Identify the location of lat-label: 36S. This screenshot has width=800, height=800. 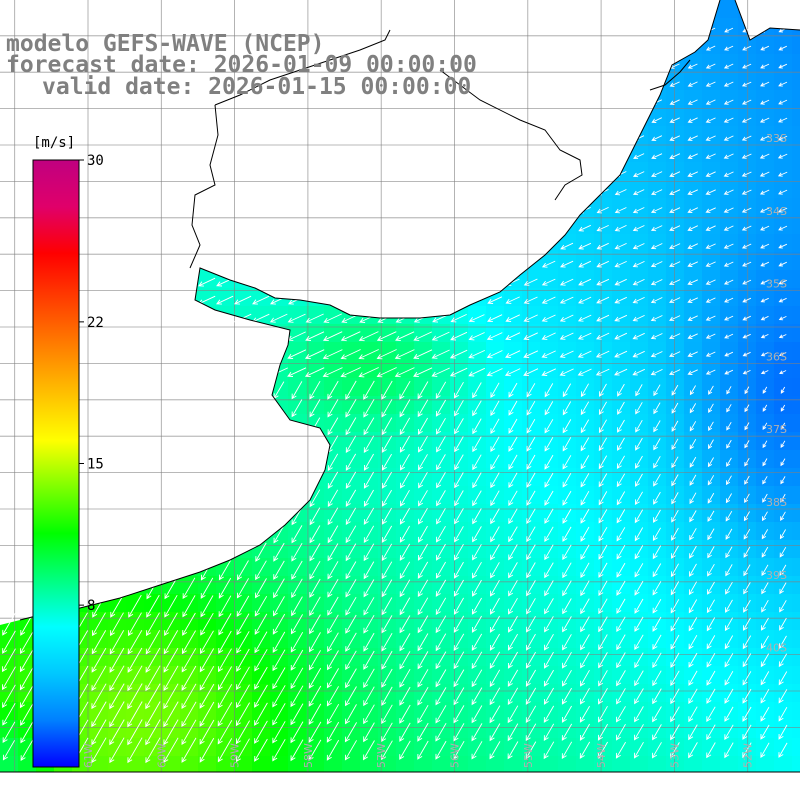
(776, 356).